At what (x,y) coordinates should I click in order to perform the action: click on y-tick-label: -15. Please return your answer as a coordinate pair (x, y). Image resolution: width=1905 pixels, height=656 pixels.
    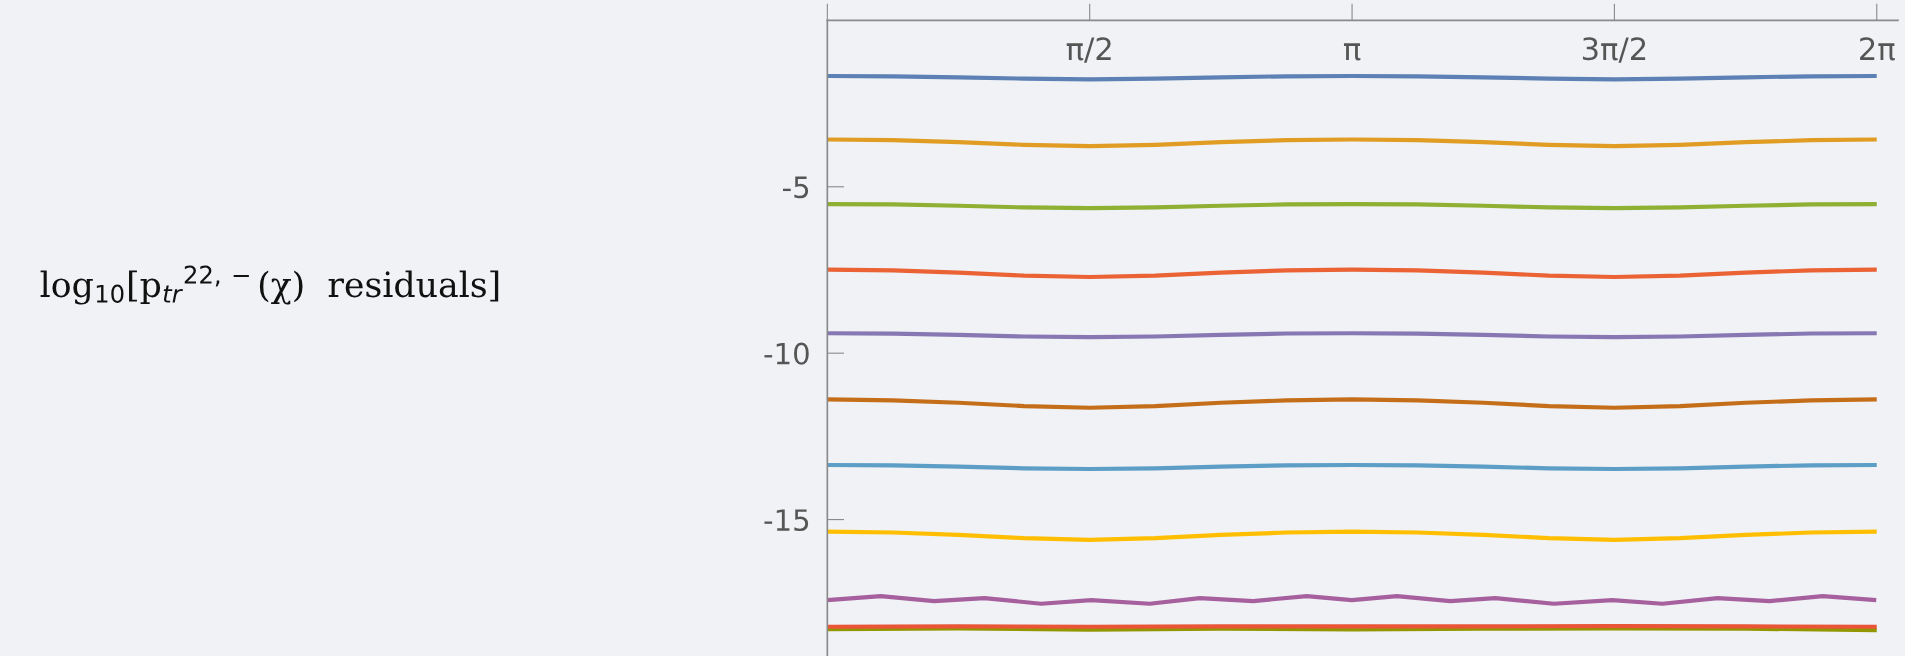
    Looking at the image, I should click on (786, 520).